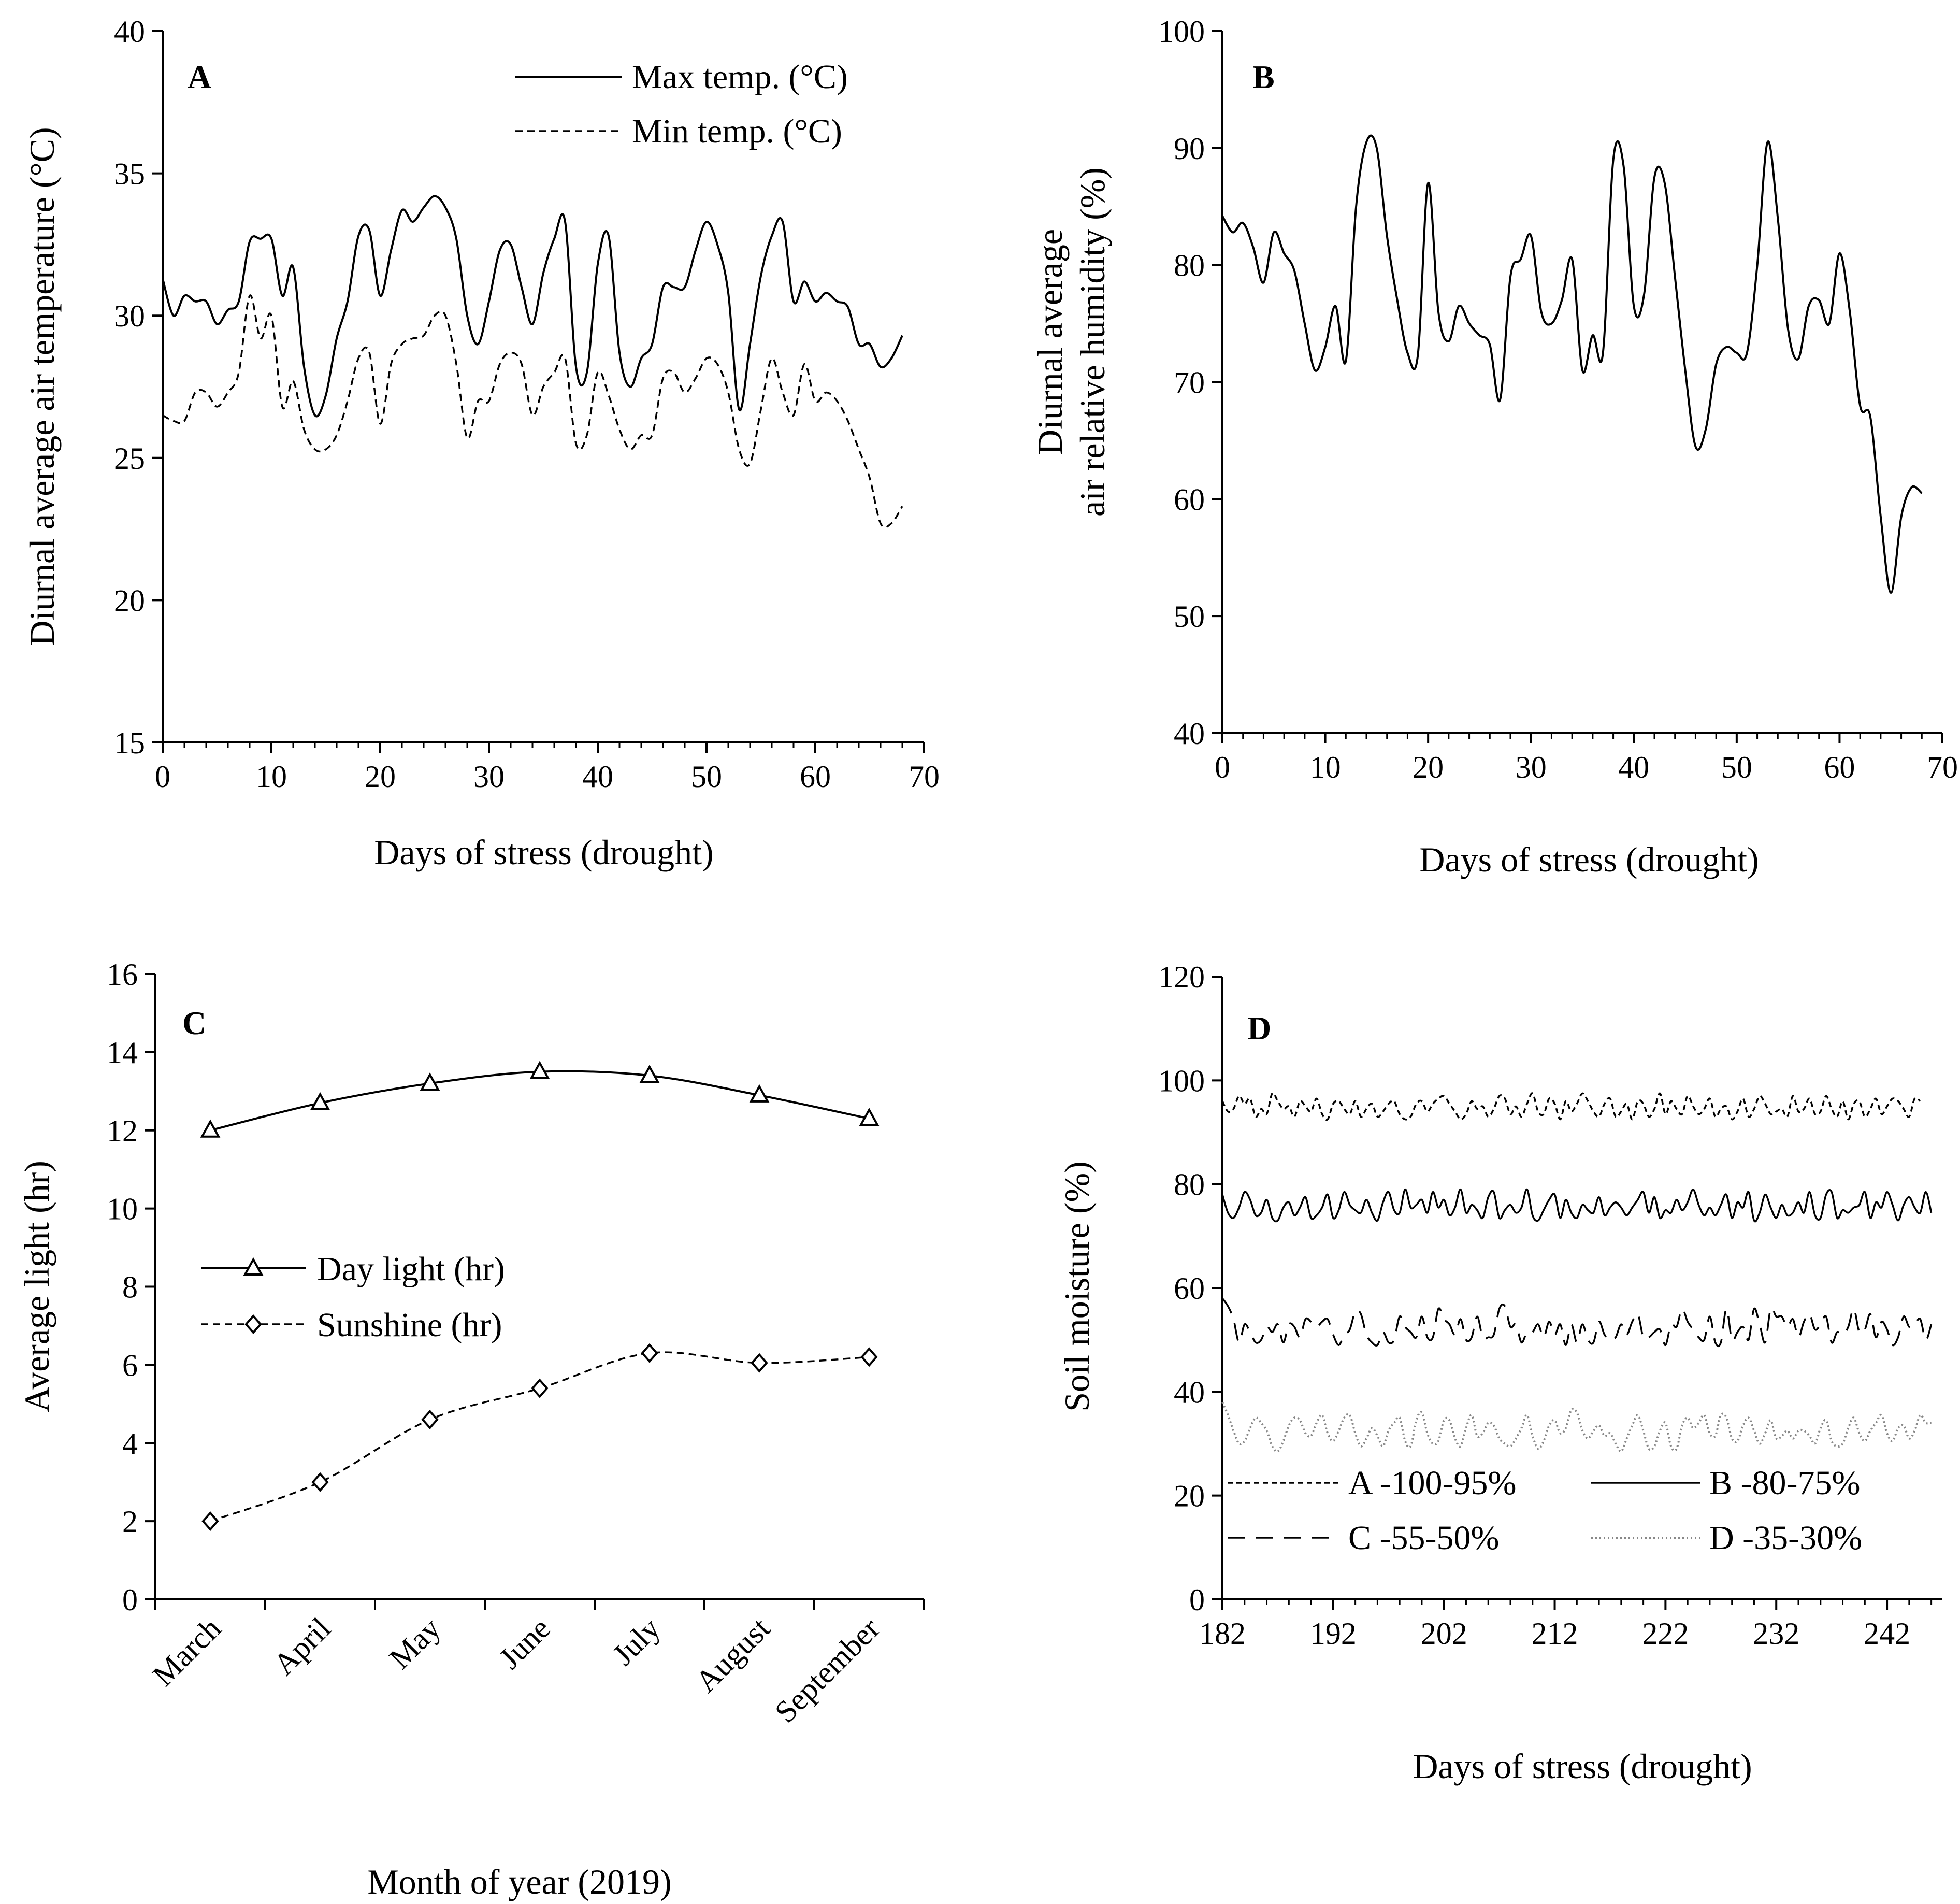  I want to click on panel-c-y-tick-label: 4, so click(130, 1443).